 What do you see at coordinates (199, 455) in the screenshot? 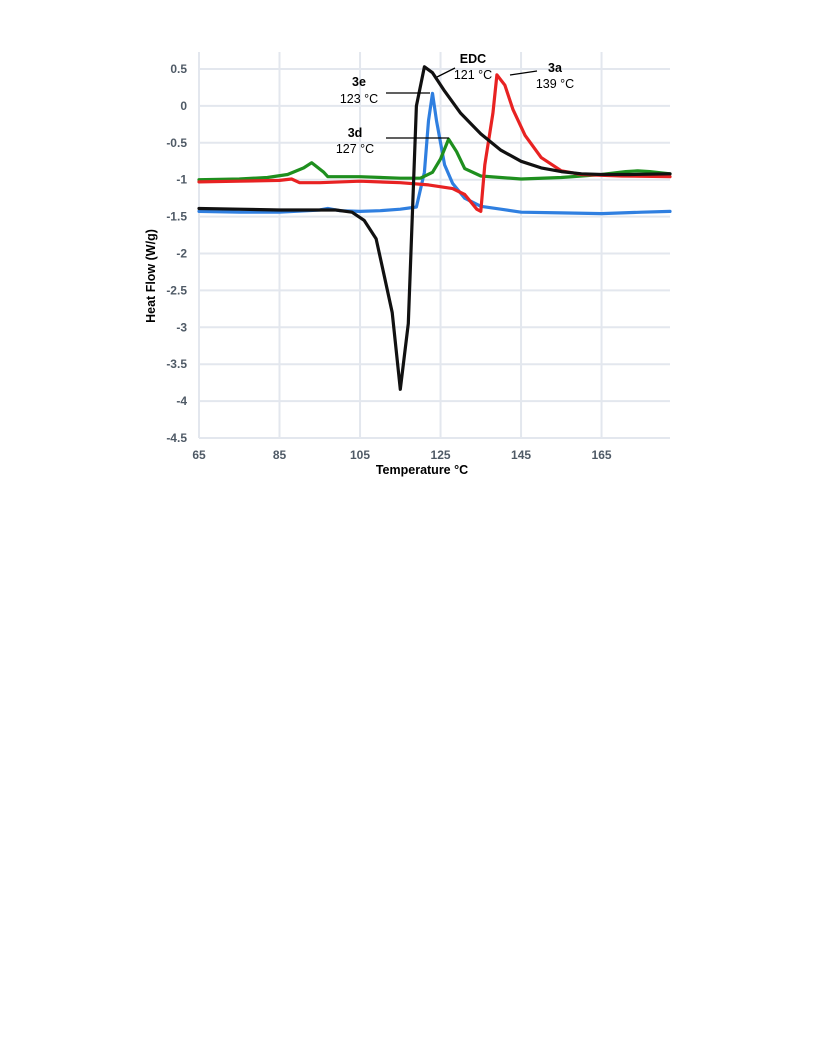
I see `x-tick-label: 65` at bounding box center [199, 455].